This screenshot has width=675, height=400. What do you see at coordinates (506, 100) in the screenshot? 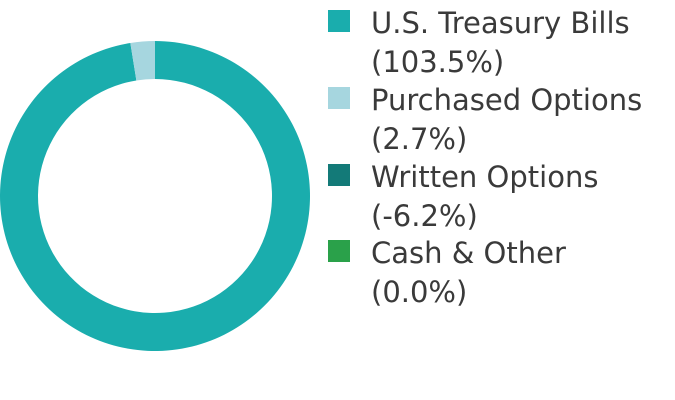
I see `legend-label: Purchased Options` at bounding box center [506, 100].